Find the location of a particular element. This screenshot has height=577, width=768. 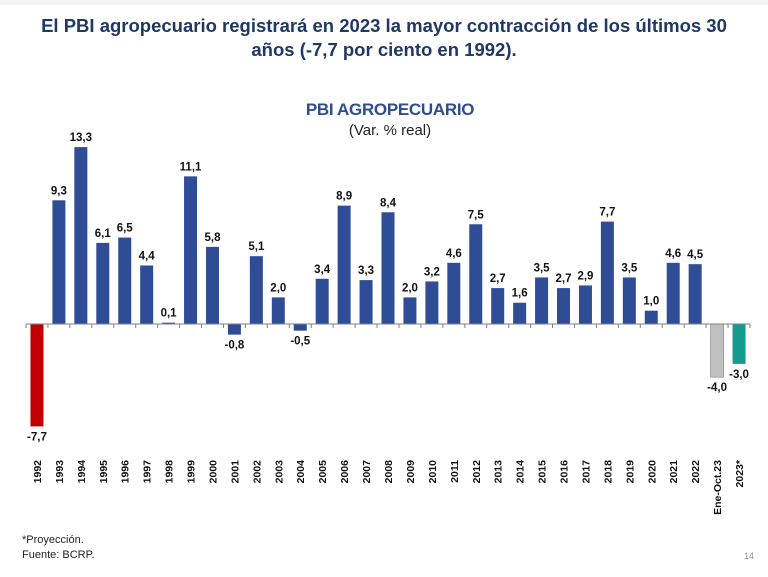

value-label: 6,1 is located at coordinates (103, 234).